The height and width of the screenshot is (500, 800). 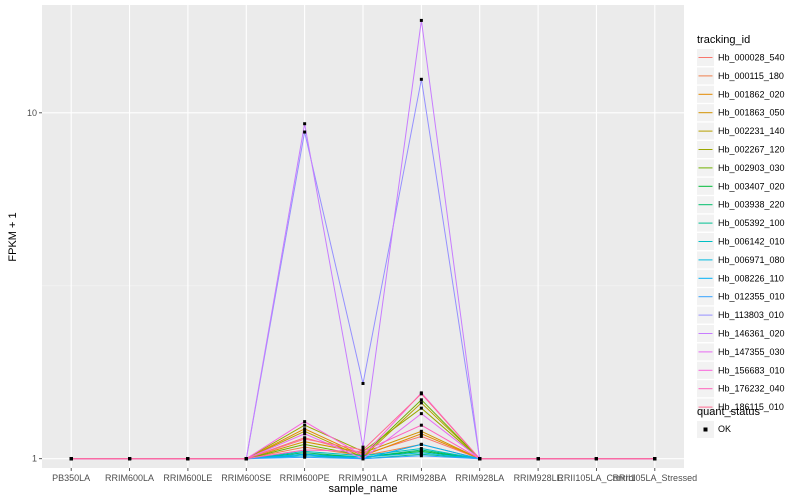 What do you see at coordinates (751, 297) in the screenshot?
I see `legend-label: Hb_012355_010` at bounding box center [751, 297].